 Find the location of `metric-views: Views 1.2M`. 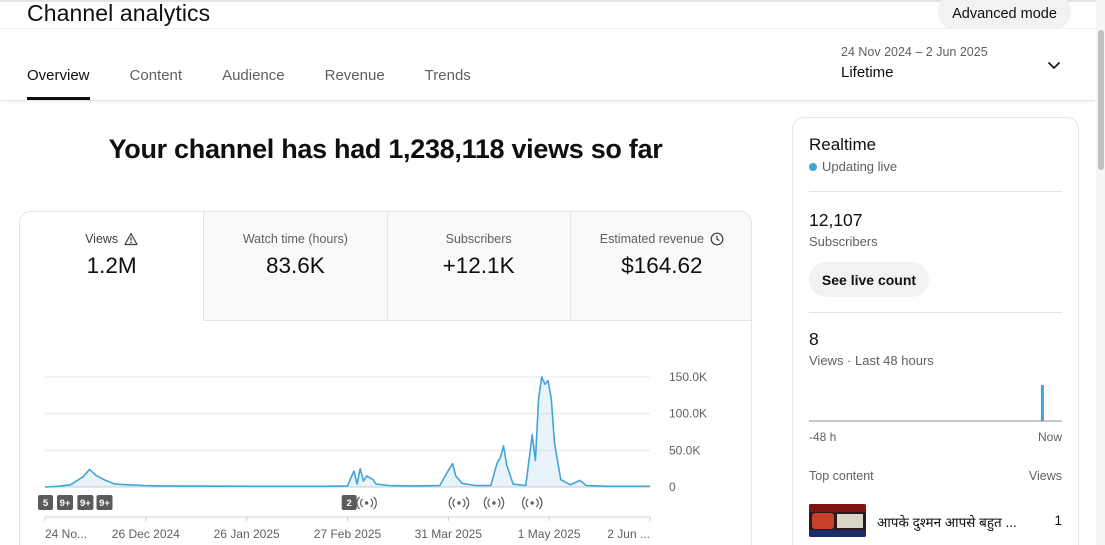

metric-views: Views 1.2M is located at coordinates (112, 266).